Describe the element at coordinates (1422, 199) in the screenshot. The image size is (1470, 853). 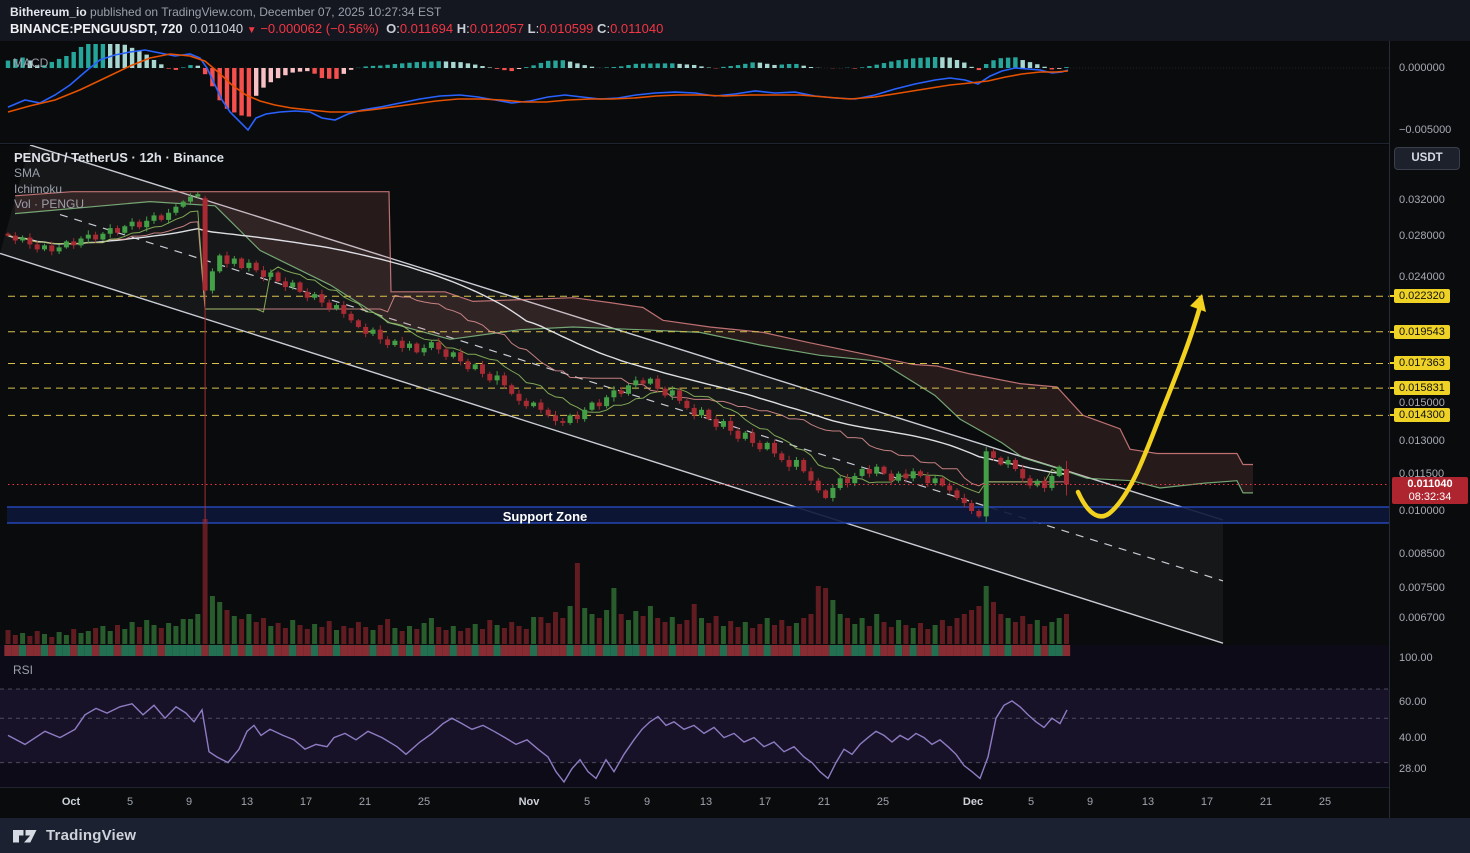
I see `price-scale-label: 0.032000` at that location.